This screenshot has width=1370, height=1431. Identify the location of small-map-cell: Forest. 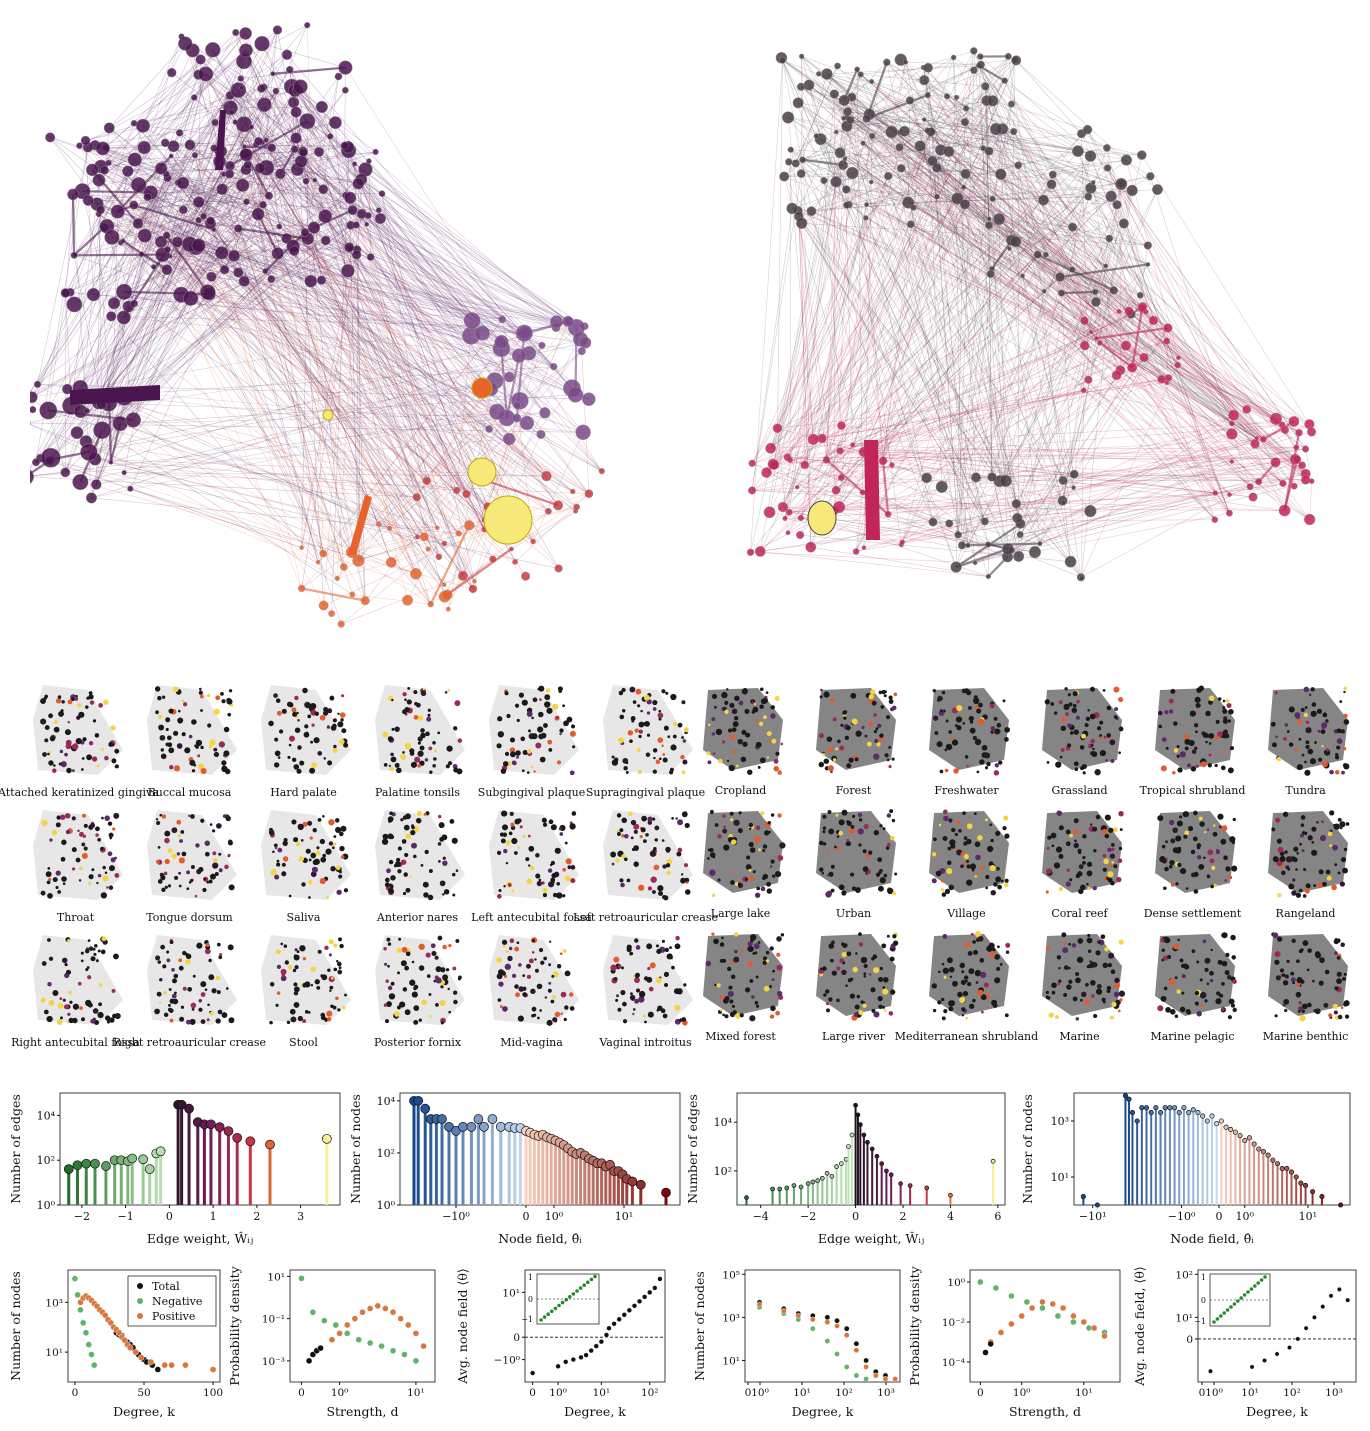
(853, 740).